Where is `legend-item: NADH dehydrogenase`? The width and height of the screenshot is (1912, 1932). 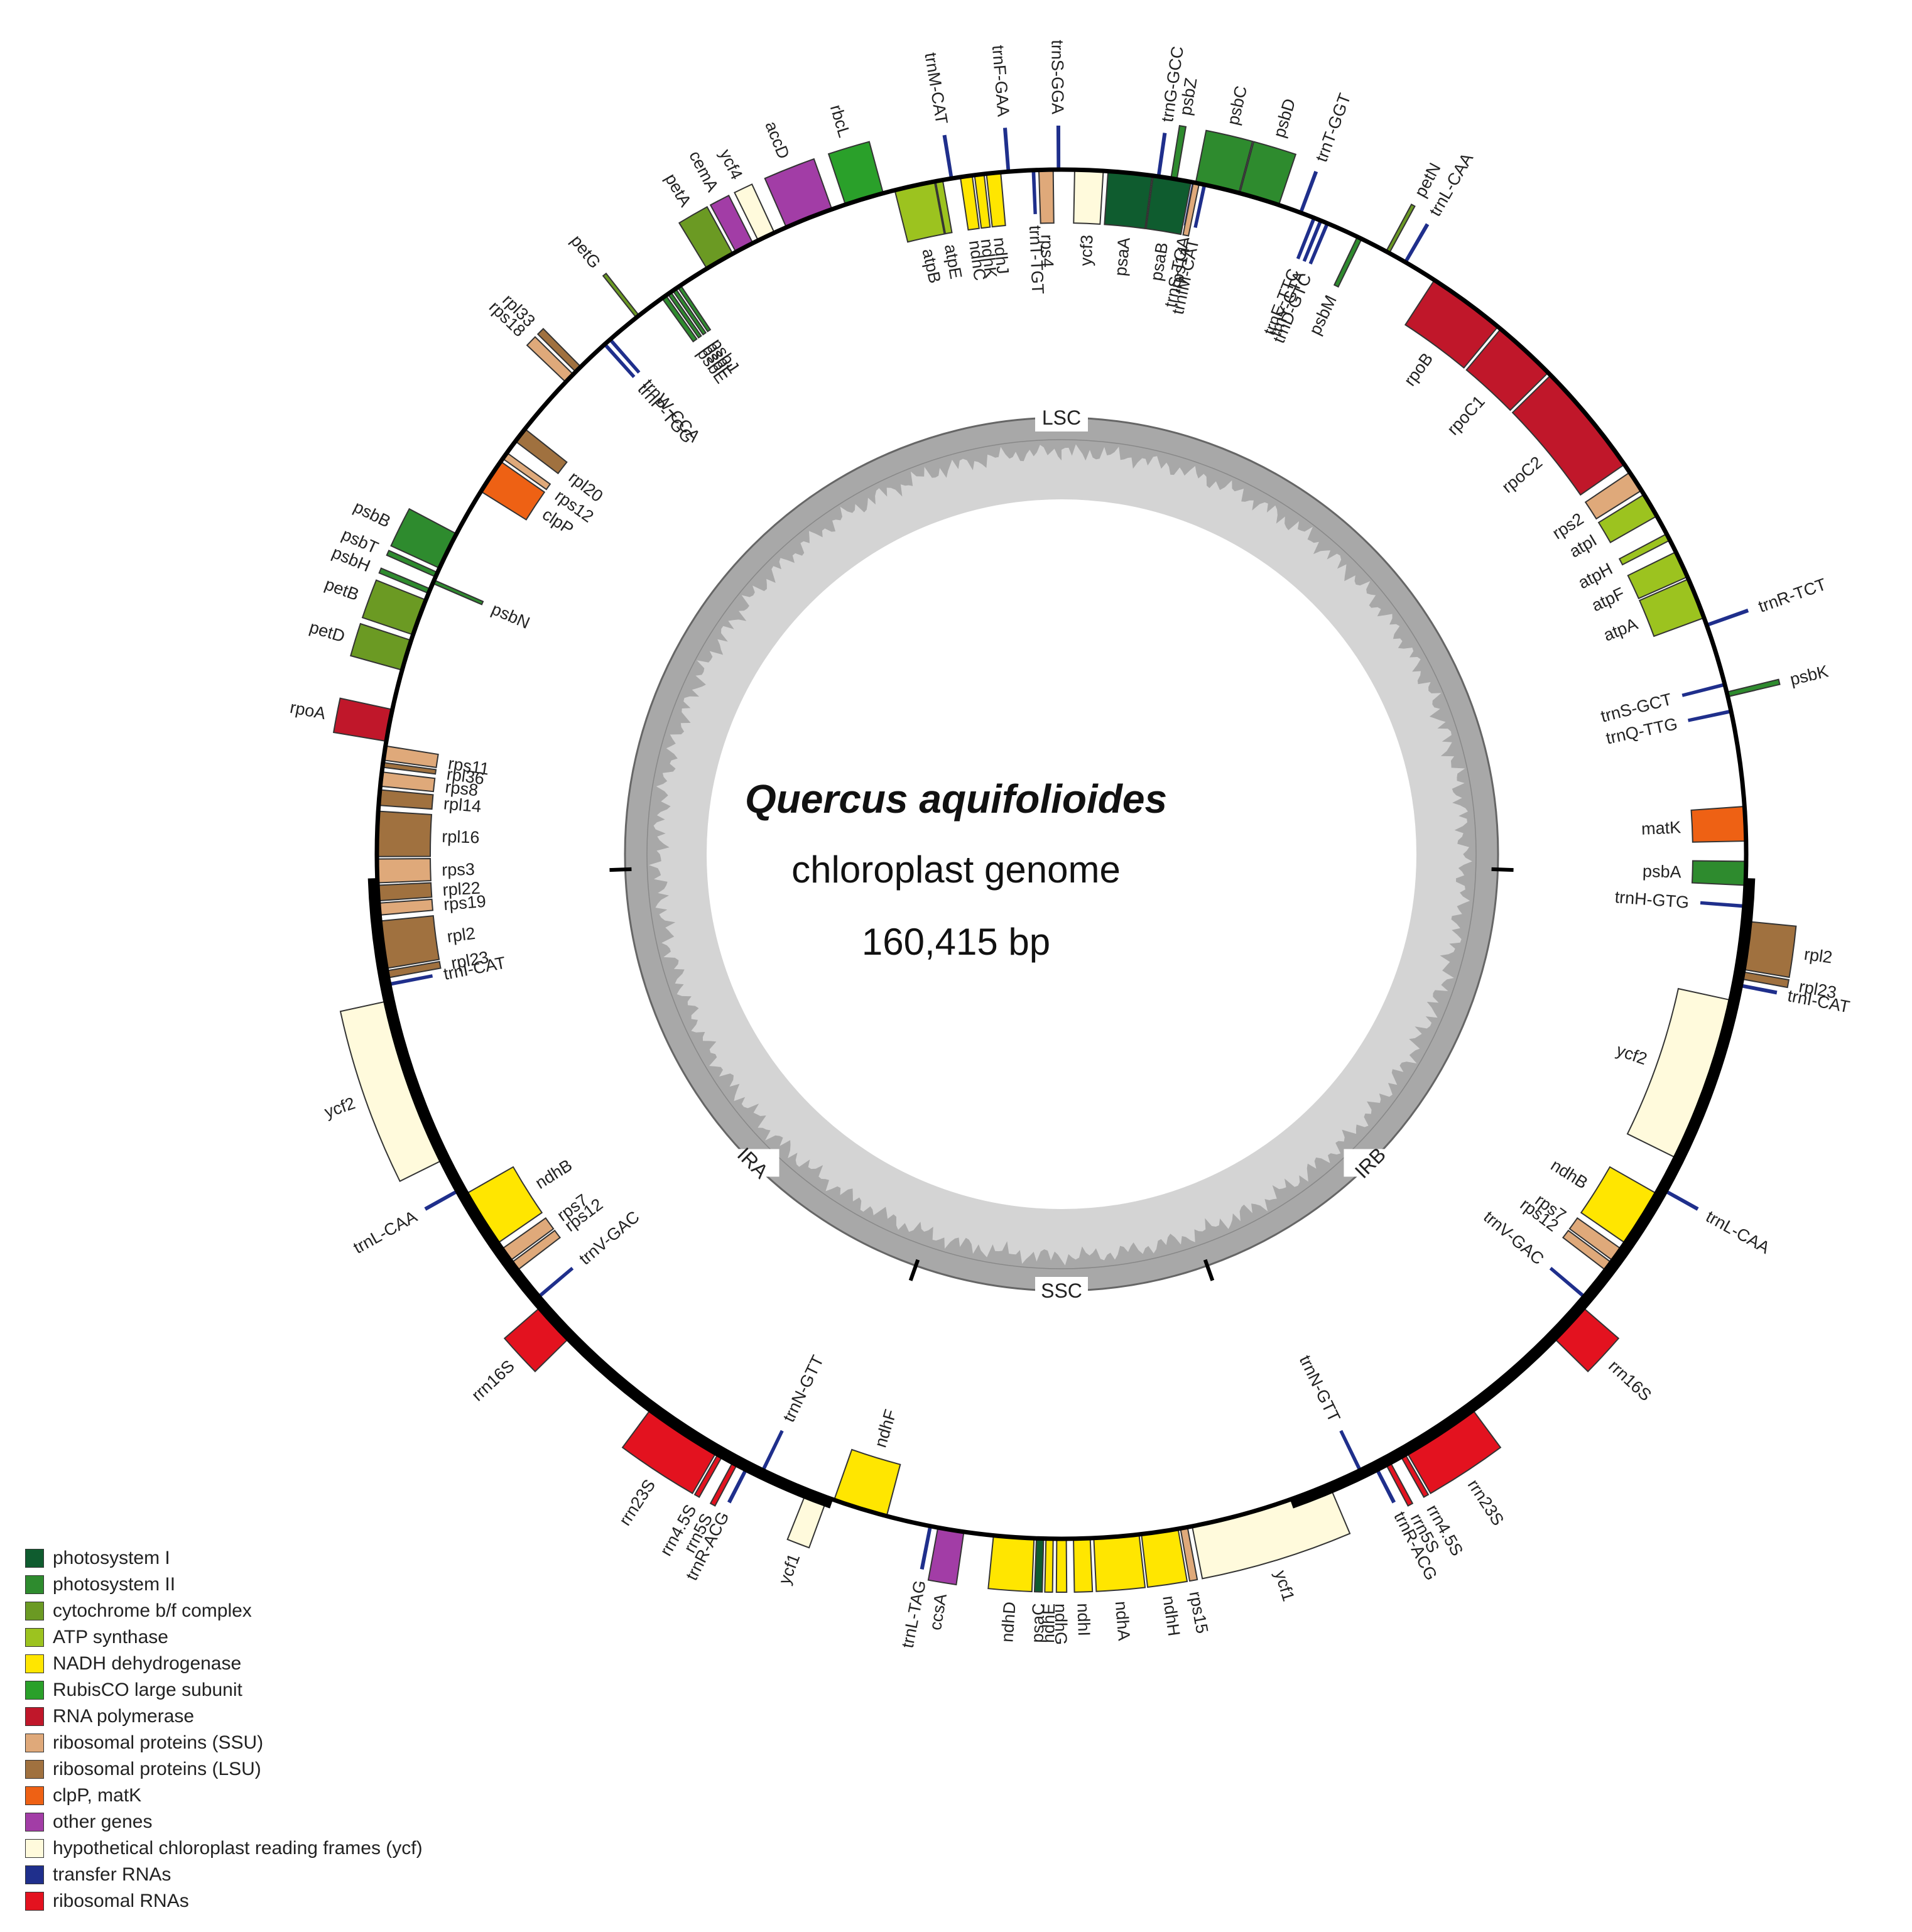
legend-item: NADH dehydrogenase is located at coordinates (224, 1664).